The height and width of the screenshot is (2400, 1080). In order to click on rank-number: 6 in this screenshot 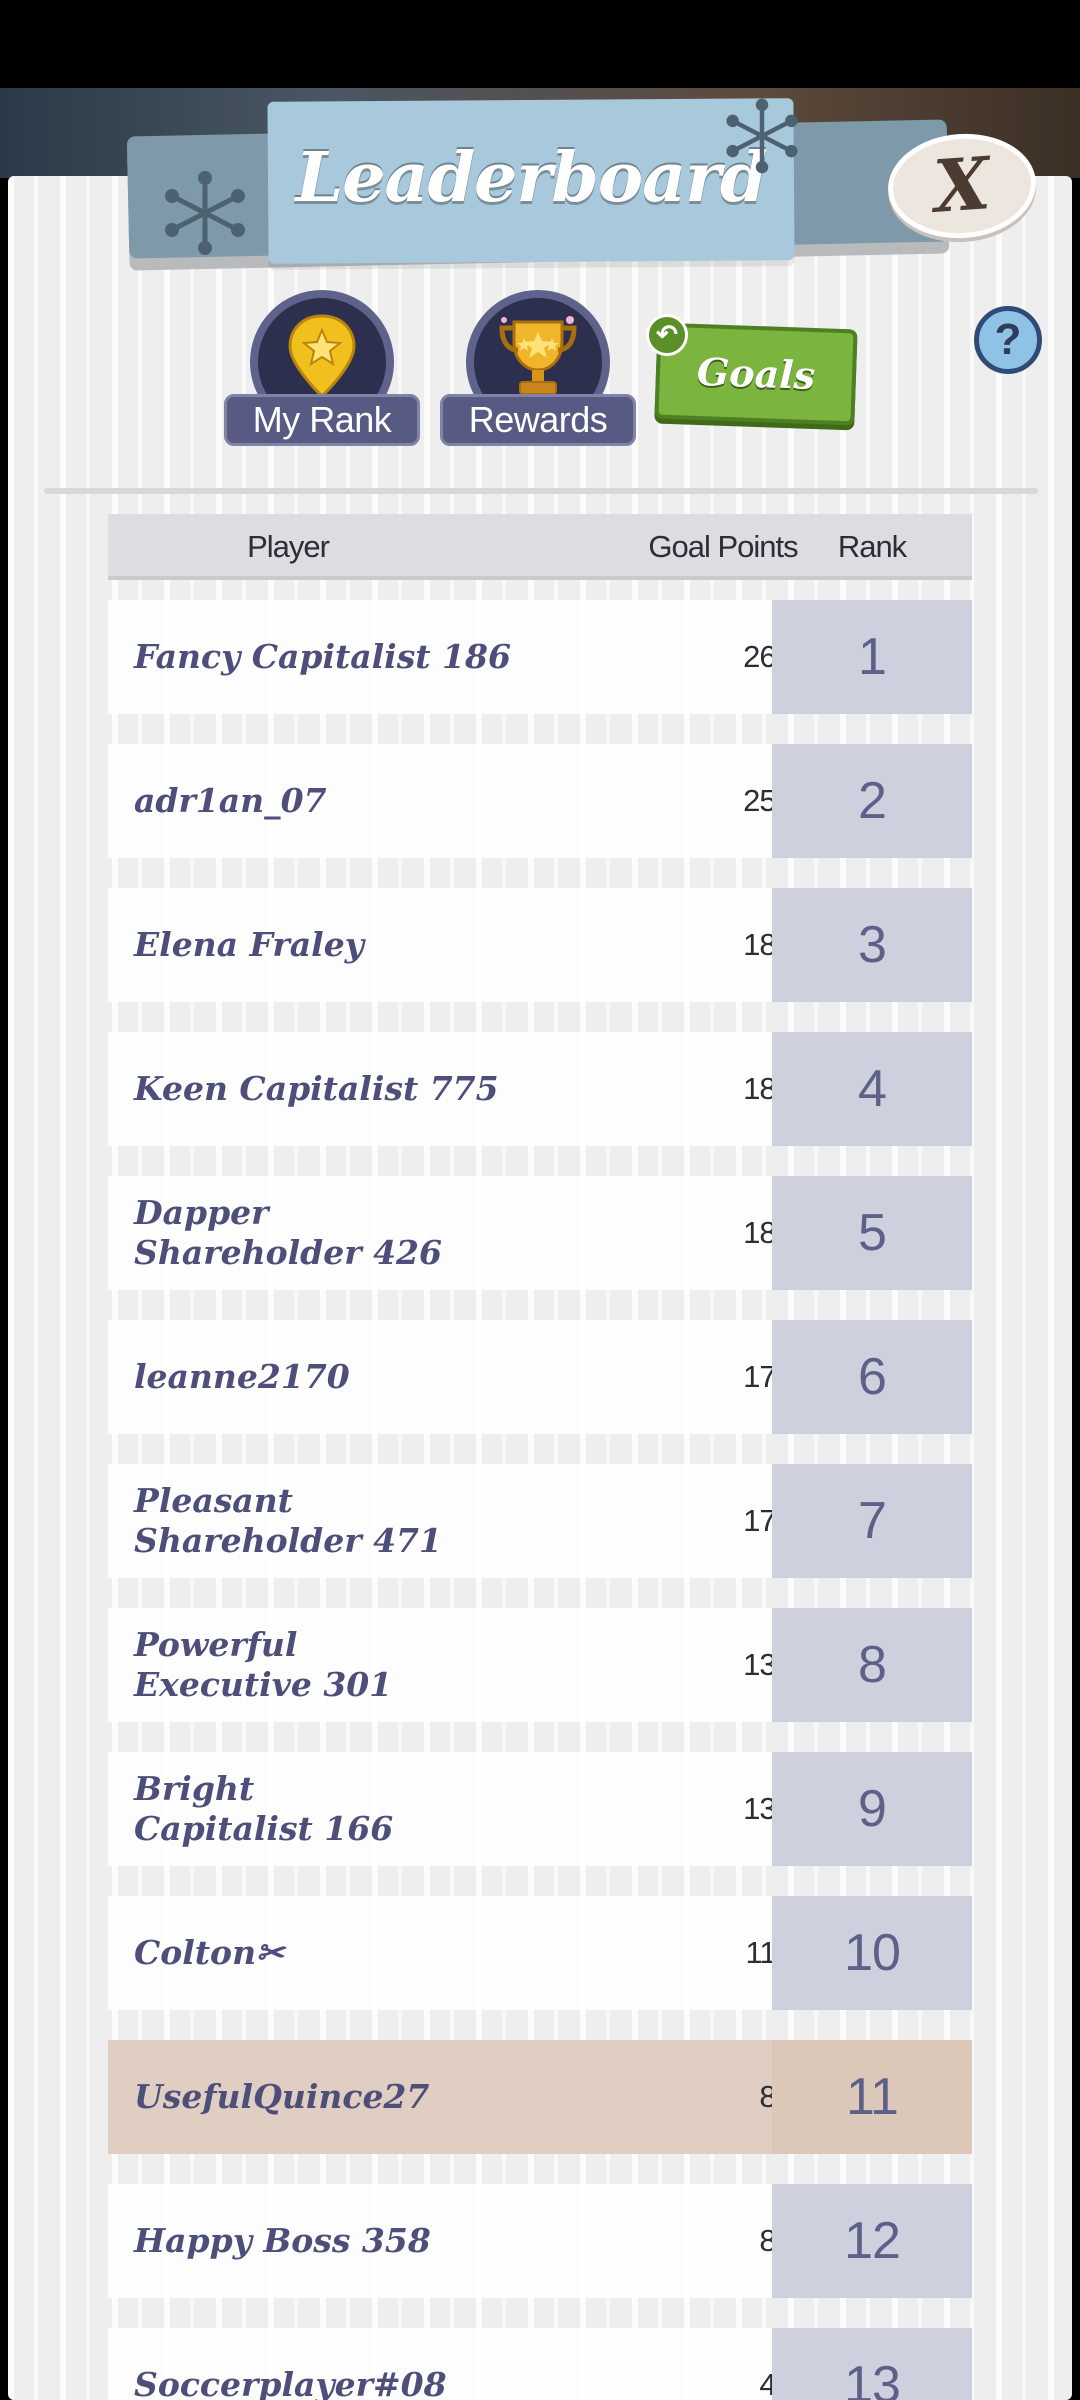, I will do `click(872, 1377)`.